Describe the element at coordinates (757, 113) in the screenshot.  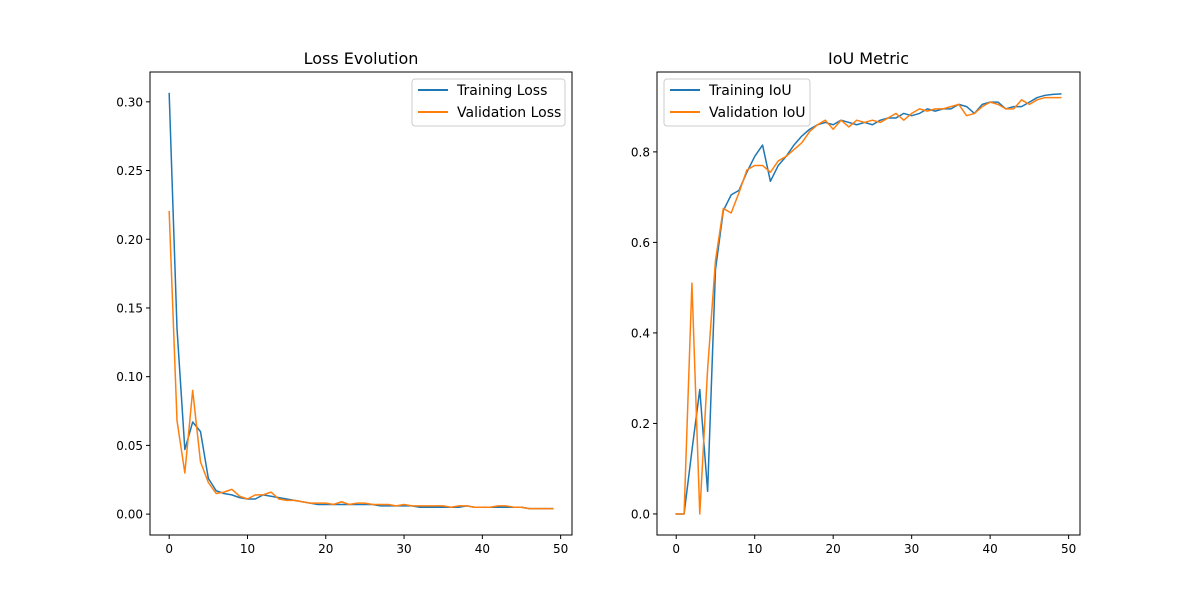
I see `iou-legend-label-validation: Validation IoU` at that location.